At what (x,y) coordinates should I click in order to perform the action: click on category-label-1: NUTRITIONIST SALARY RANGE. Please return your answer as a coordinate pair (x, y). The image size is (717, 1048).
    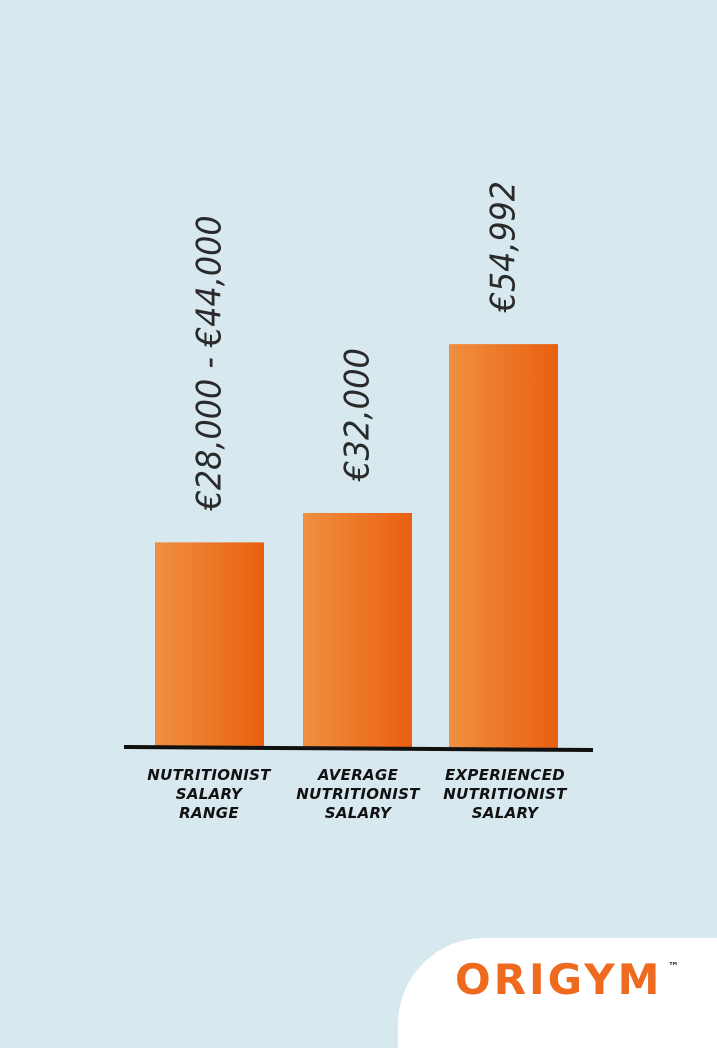
    Looking at the image, I should click on (209, 794).